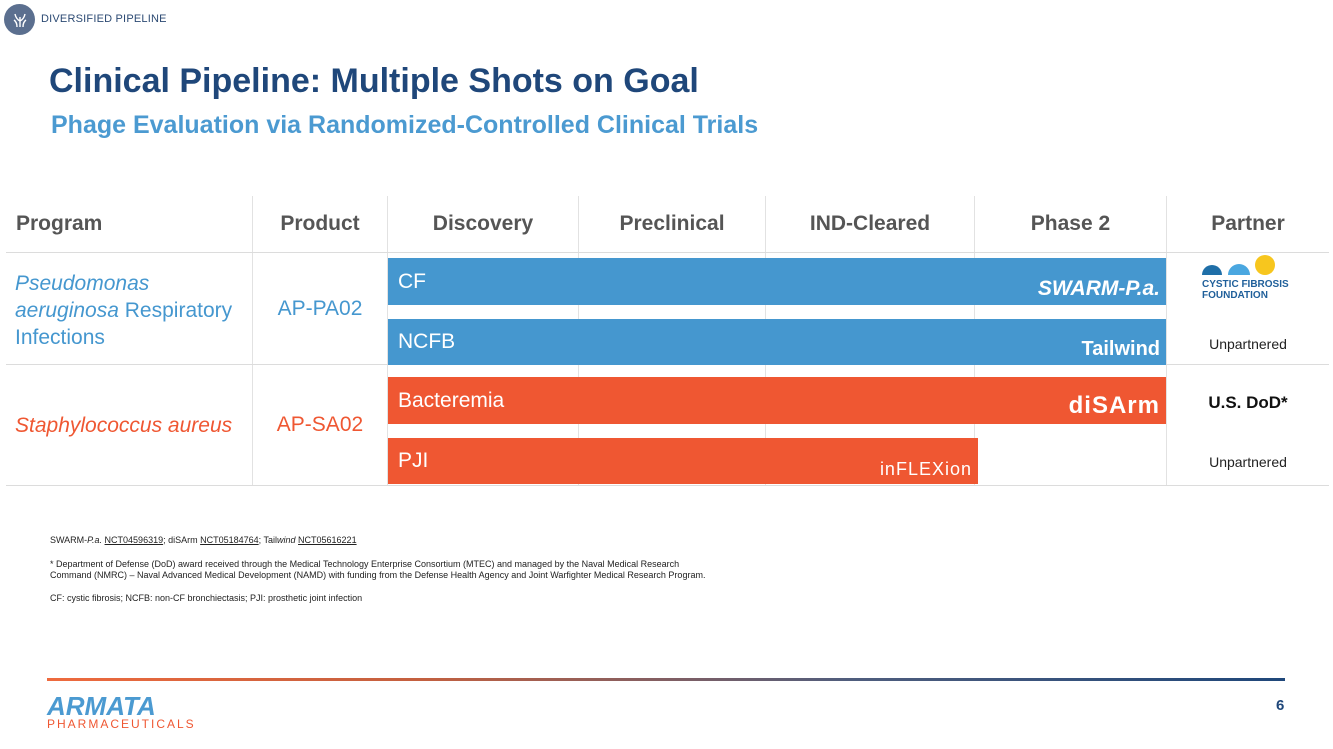  What do you see at coordinates (777, 281) in the screenshot?
I see `pipeline-bar-cf: CF SWARM-P.a.` at bounding box center [777, 281].